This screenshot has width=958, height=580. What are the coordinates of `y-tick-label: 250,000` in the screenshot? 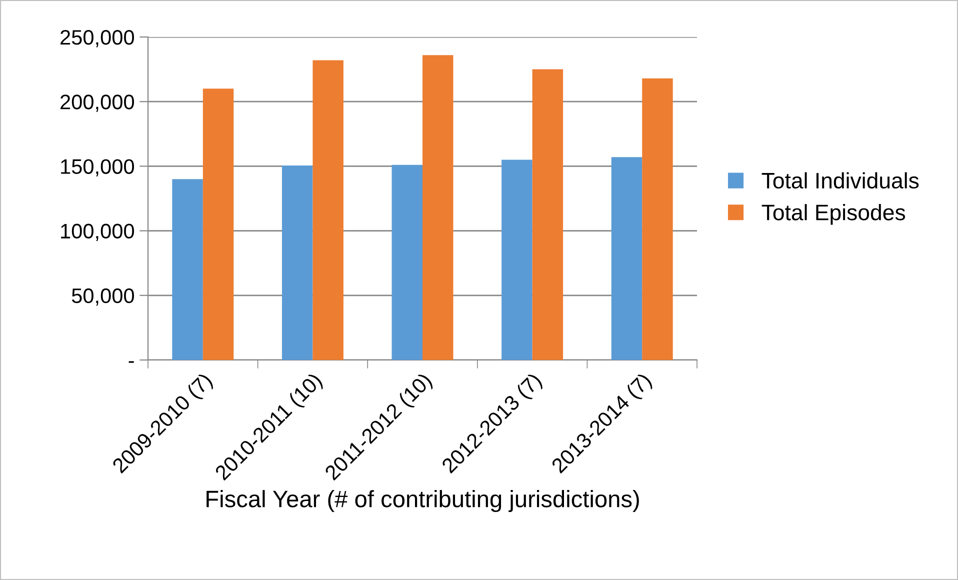 It's located at (97, 39).